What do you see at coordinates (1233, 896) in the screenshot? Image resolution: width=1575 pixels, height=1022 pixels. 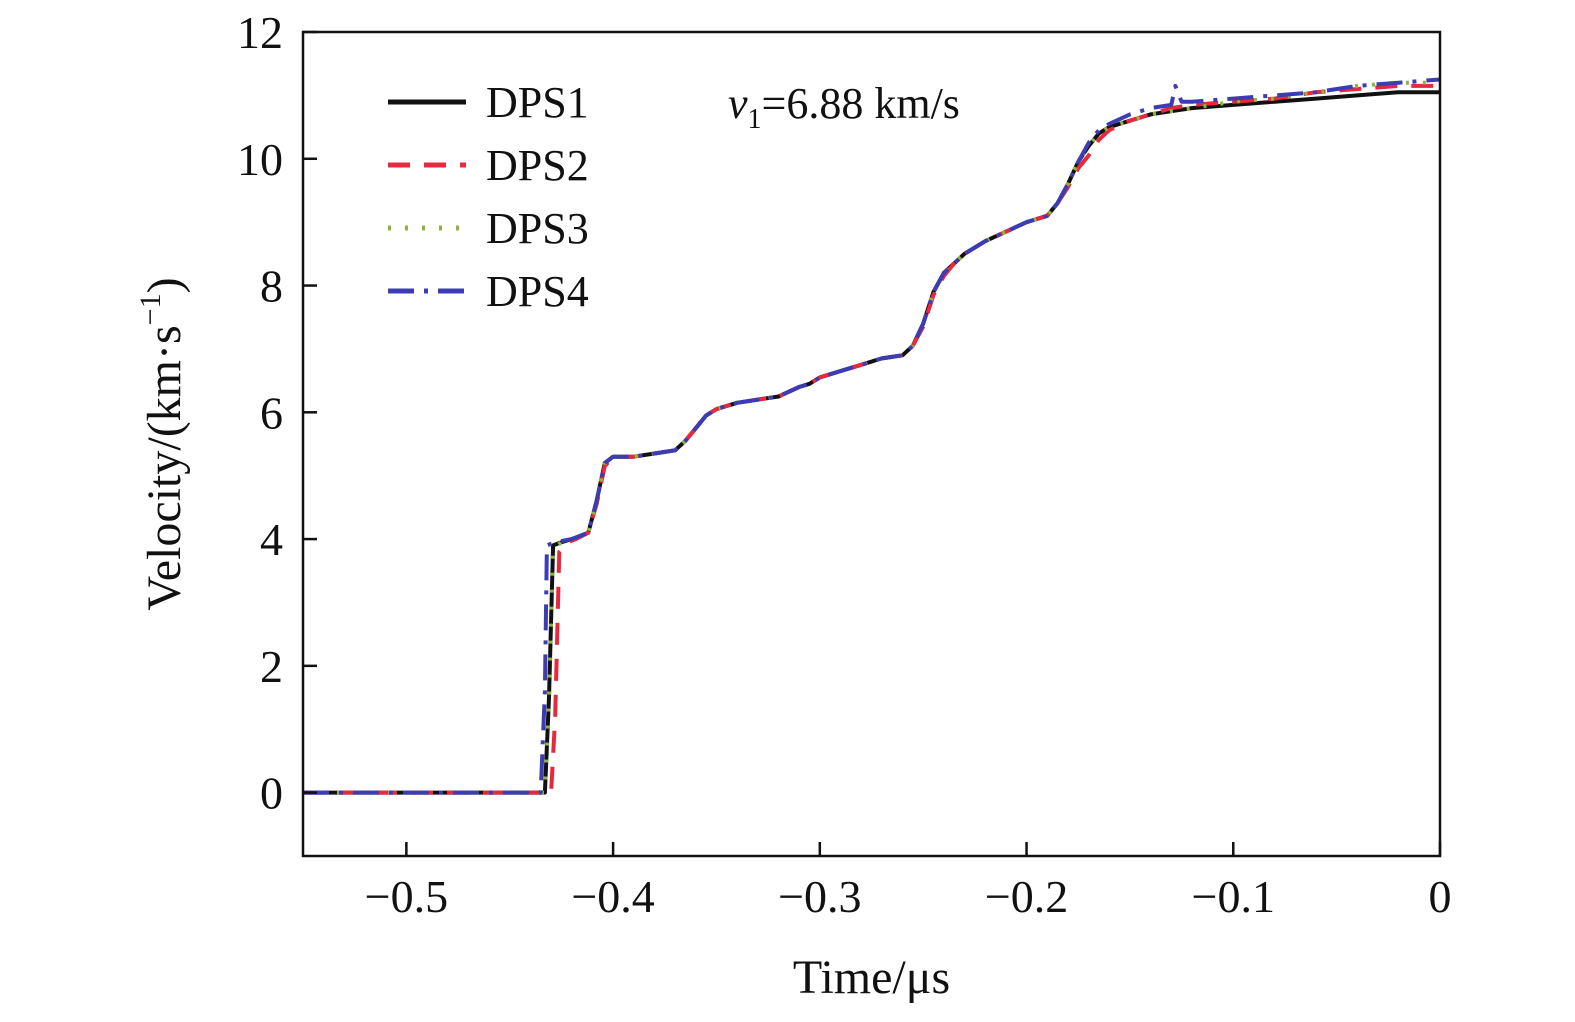 I see `x-tick-label: −0.1` at bounding box center [1233, 896].